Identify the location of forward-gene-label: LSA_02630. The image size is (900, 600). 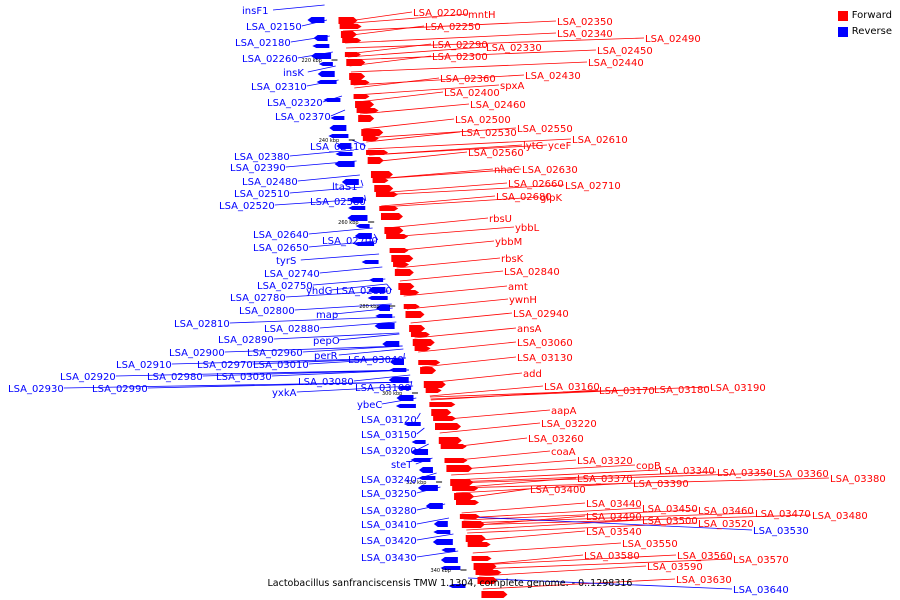
(550, 170).